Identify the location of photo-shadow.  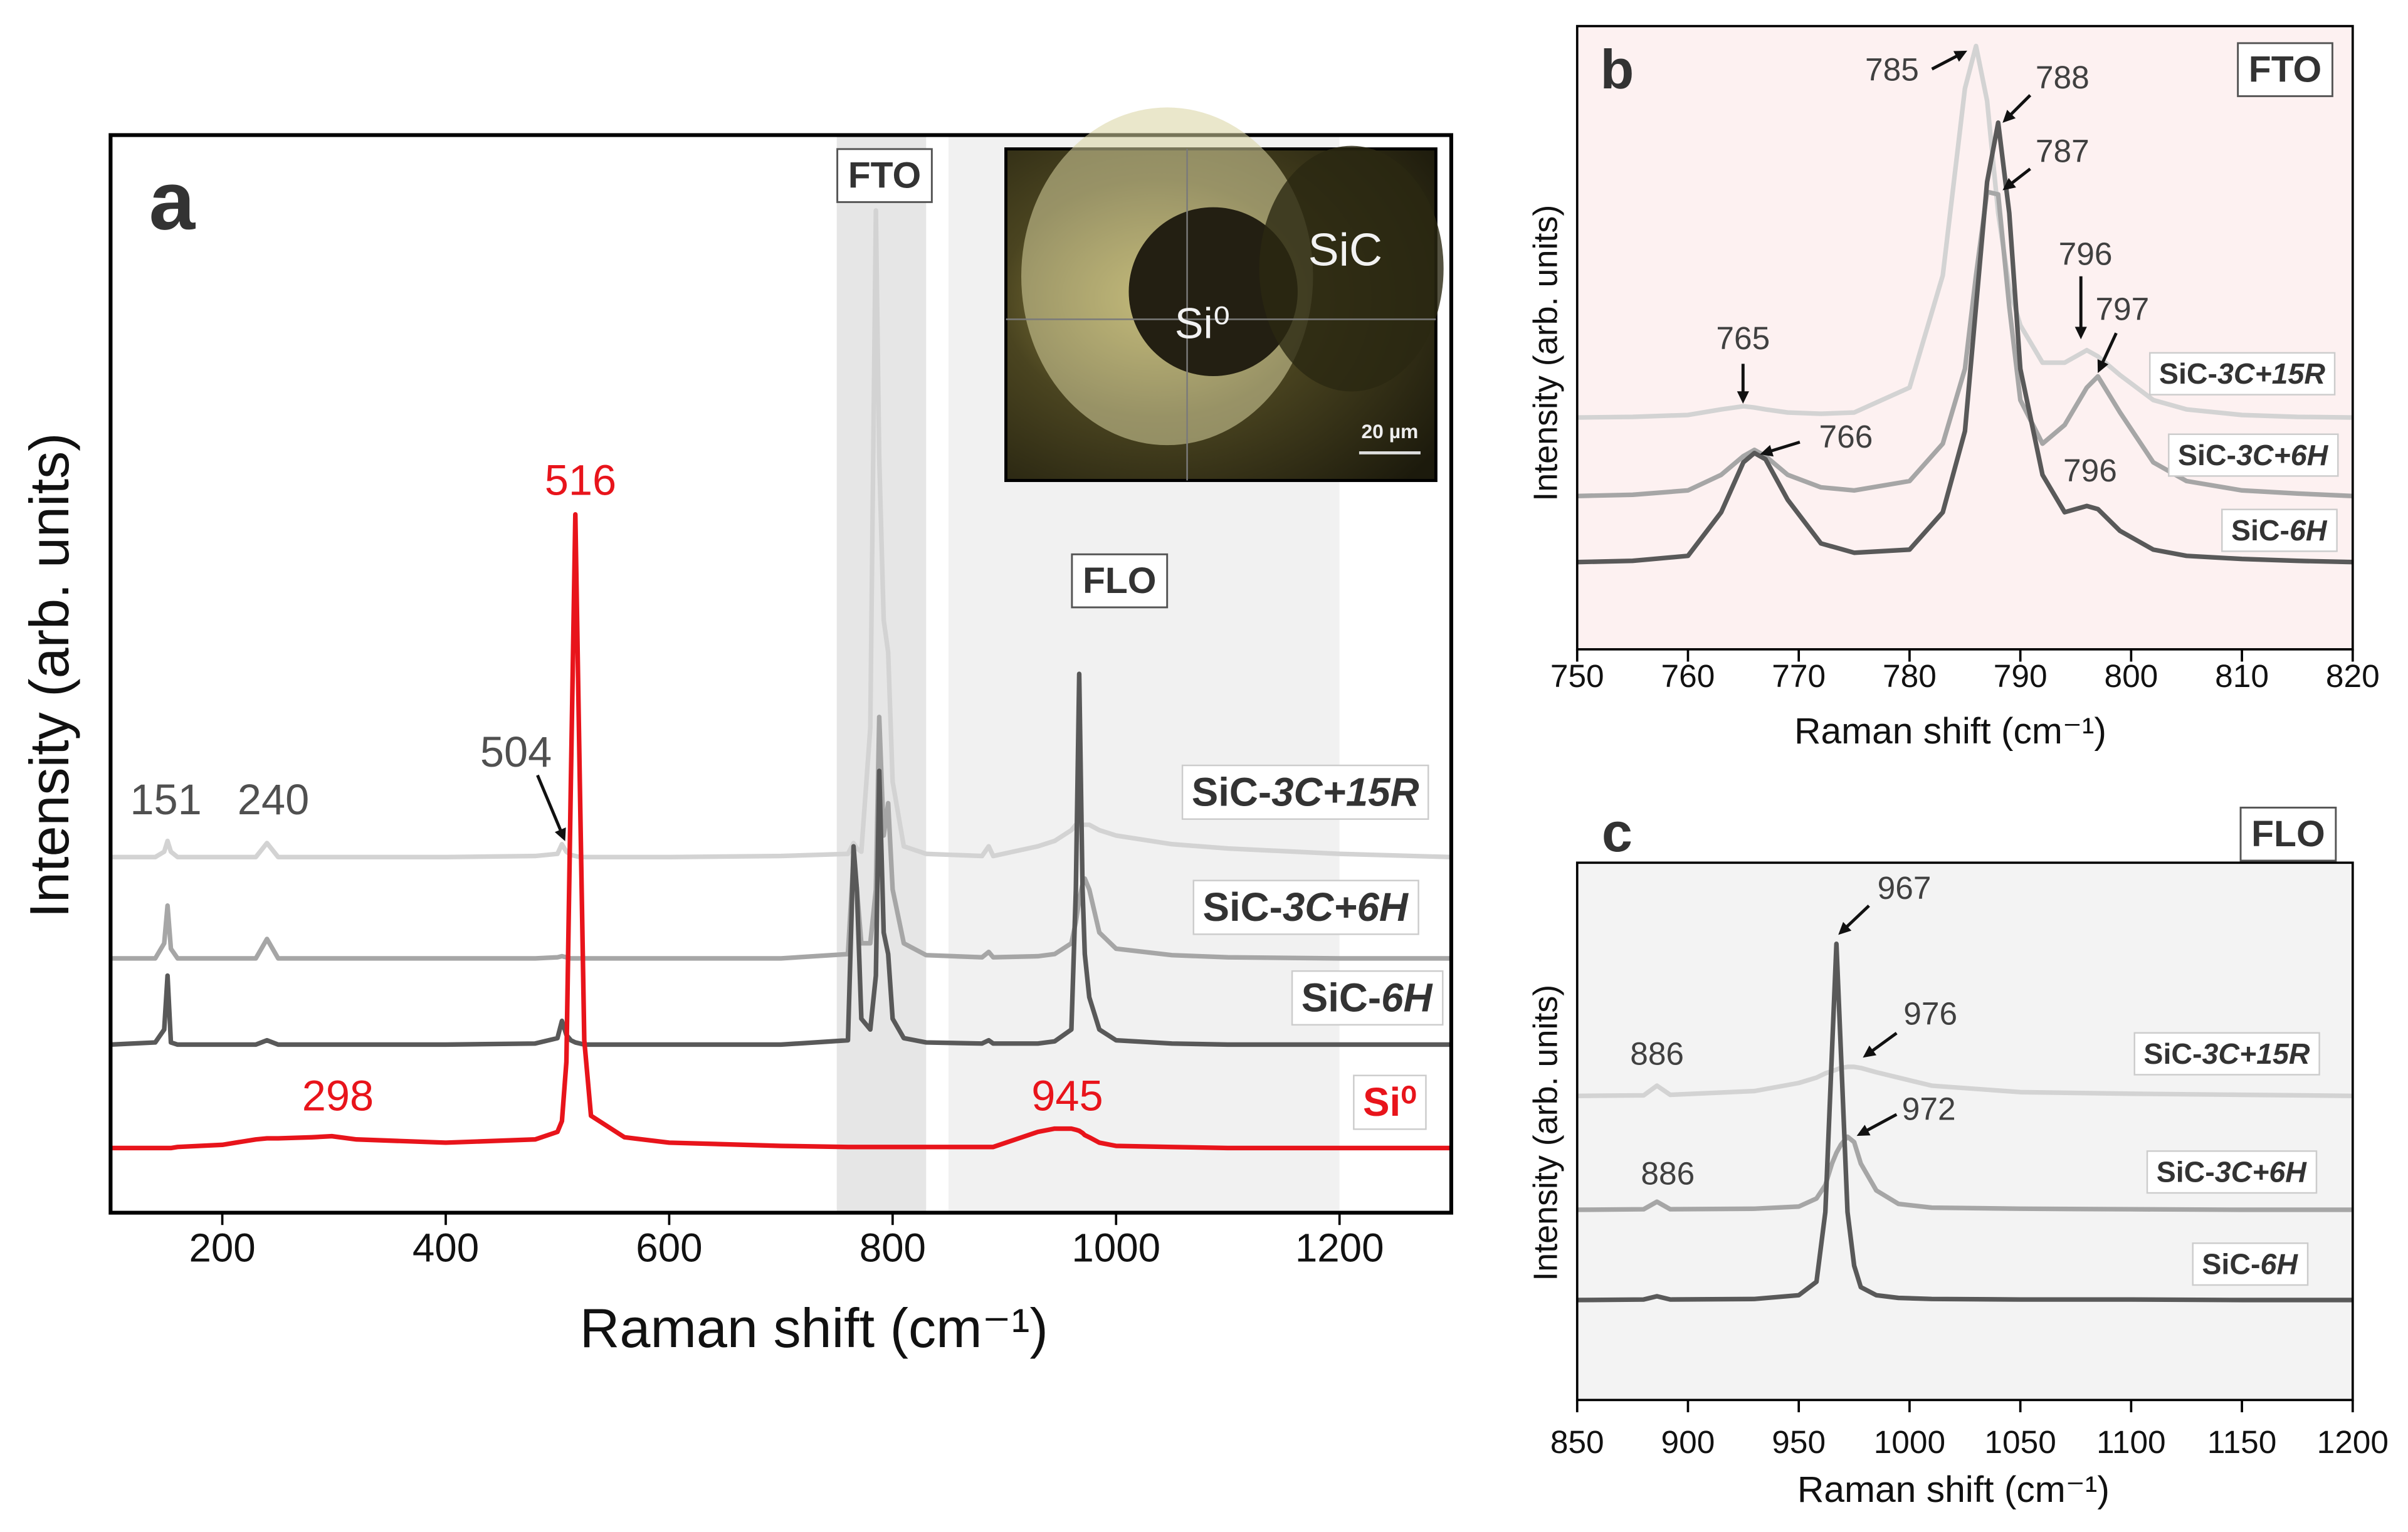
(1351, 268).